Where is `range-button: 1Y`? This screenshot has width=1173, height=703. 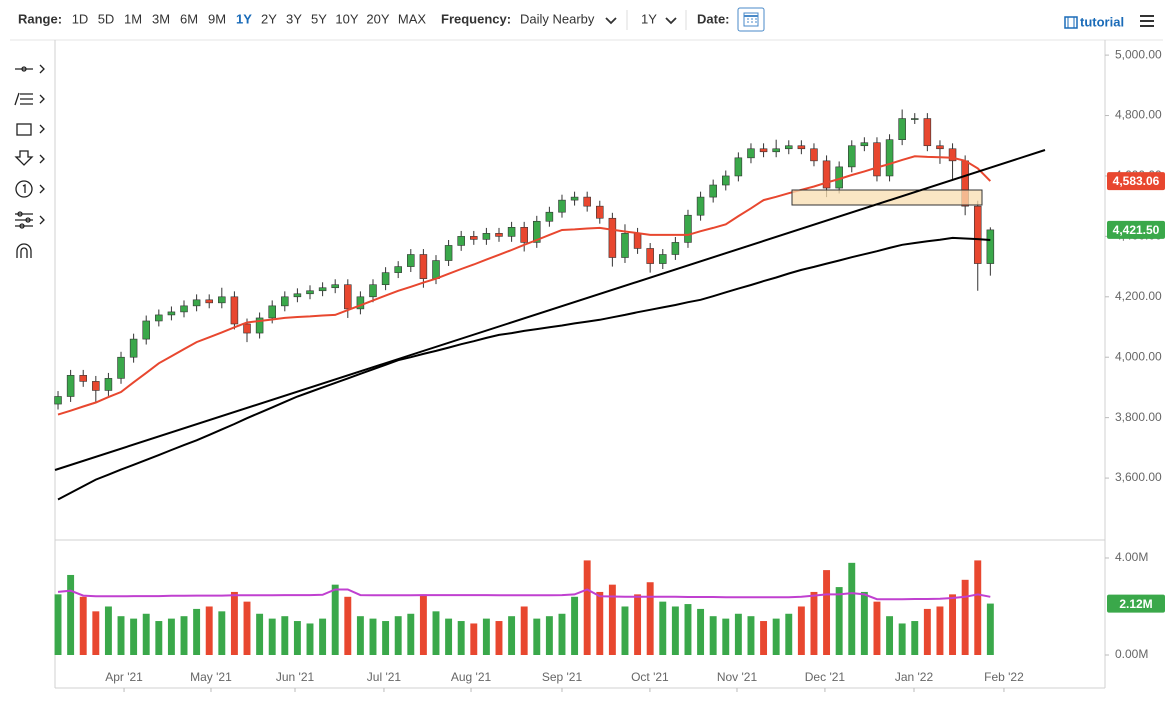
range-button: 1Y is located at coordinates (244, 18).